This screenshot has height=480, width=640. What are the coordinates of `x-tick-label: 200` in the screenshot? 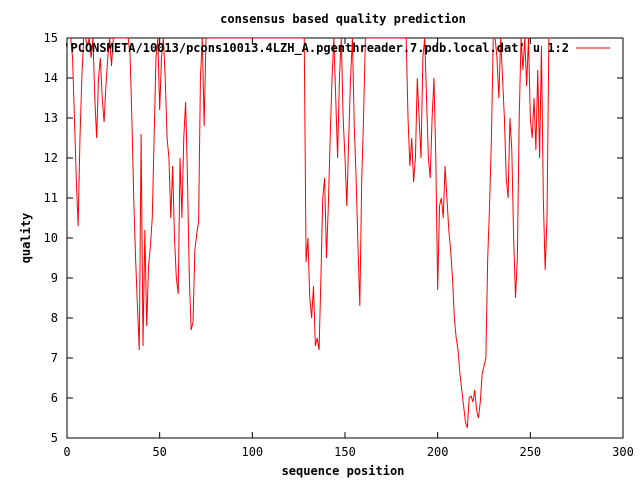 It's located at (438, 452).